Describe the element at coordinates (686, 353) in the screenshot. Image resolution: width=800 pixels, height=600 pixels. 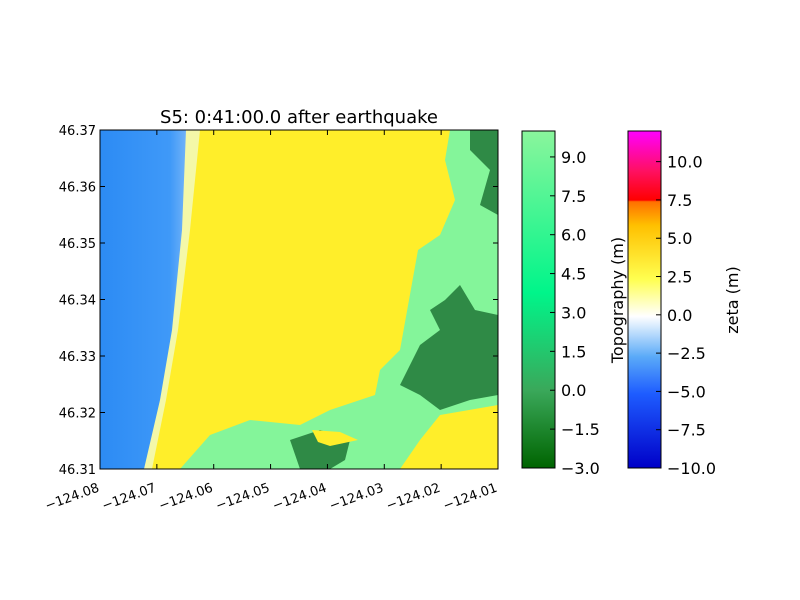
I see `colorbar-tick-label: −2.5` at that location.